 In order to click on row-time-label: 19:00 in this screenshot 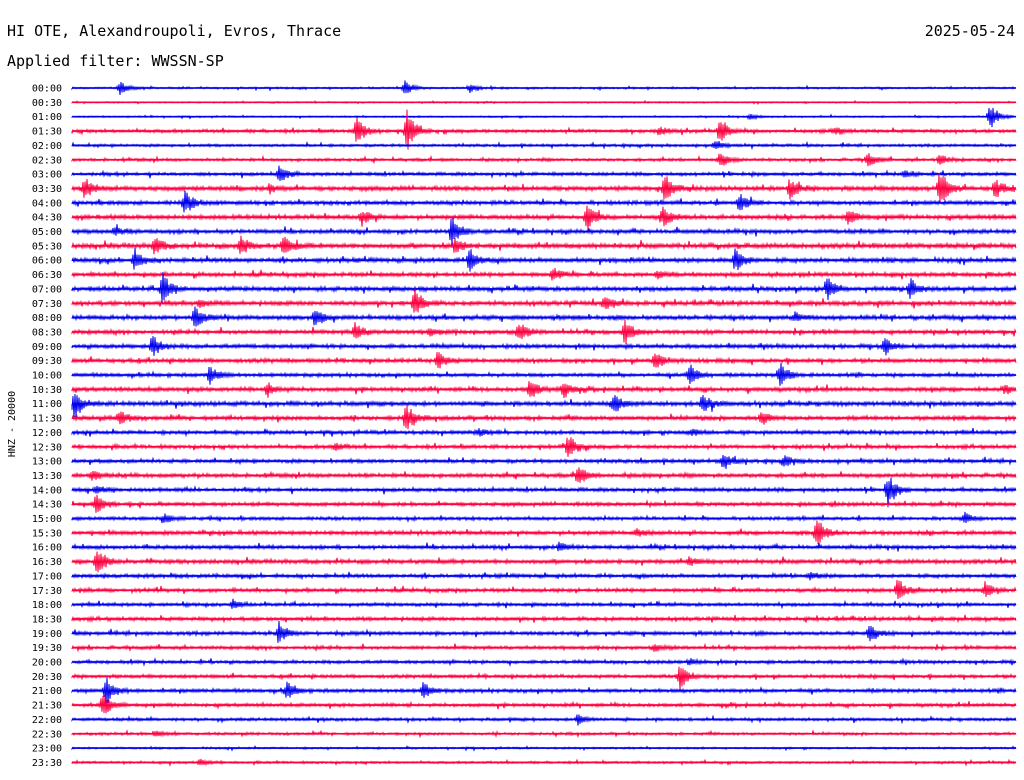, I will do `click(47, 634)`.